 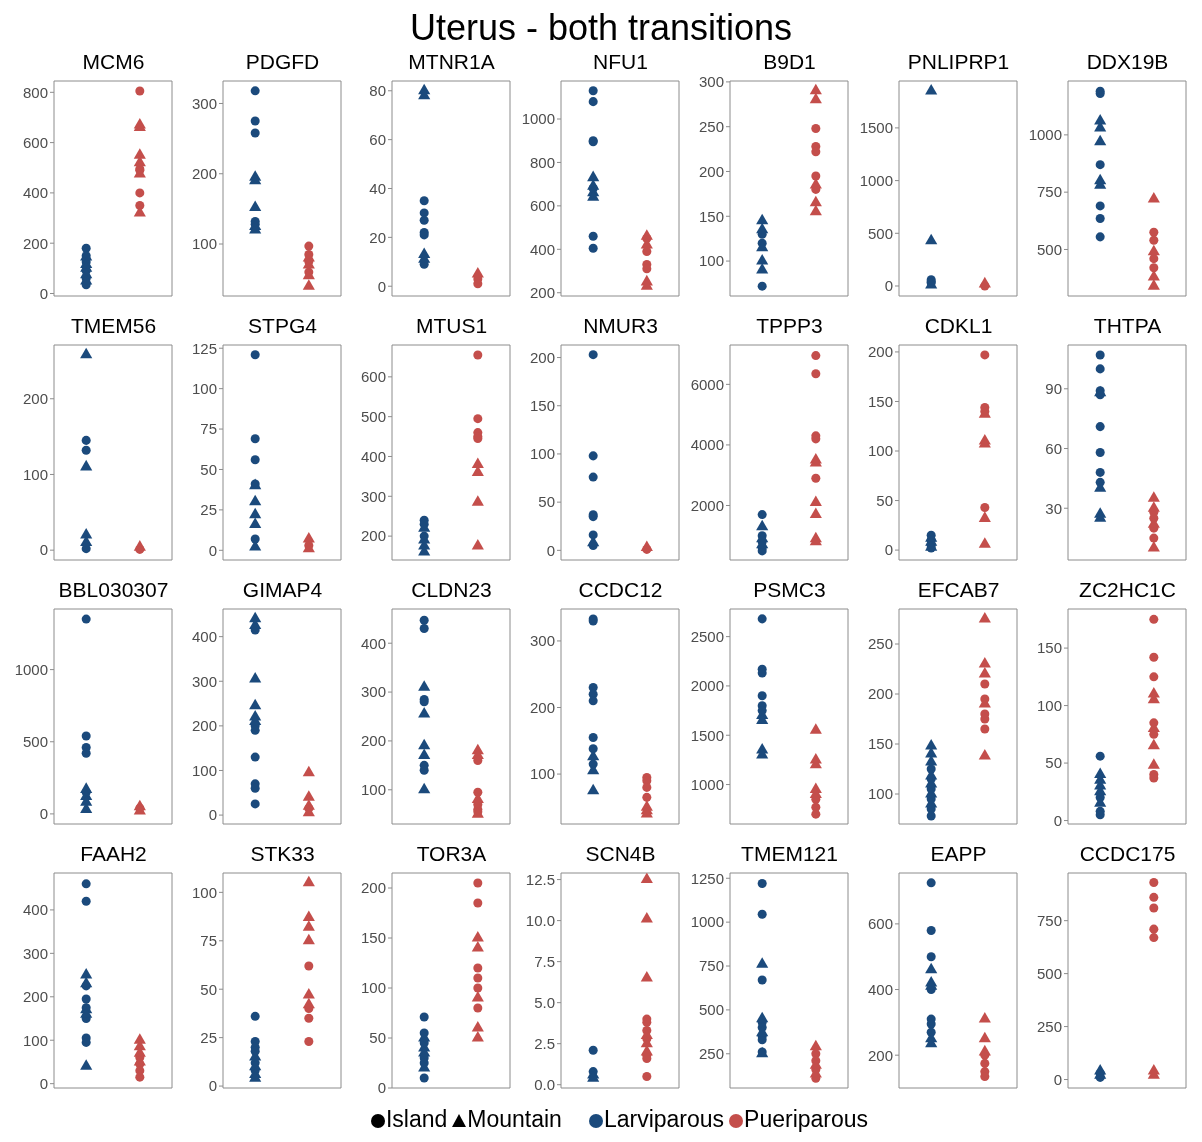 I want to click on y-tick-label: 60, so click(x=377, y=139).